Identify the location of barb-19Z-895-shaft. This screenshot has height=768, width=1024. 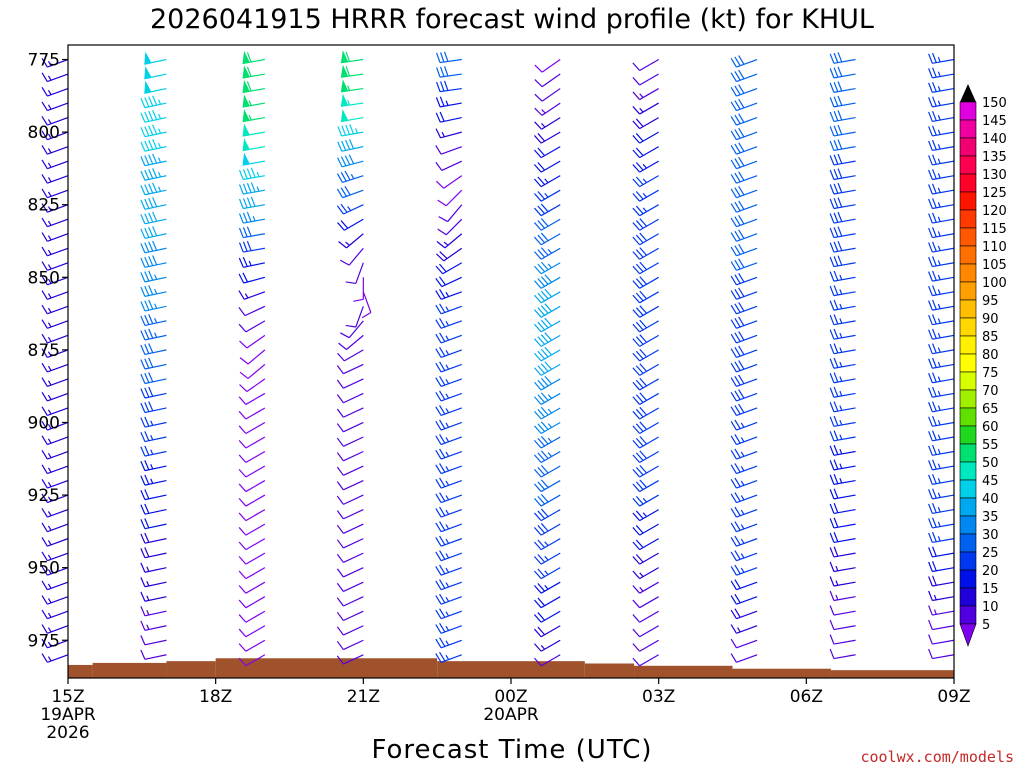
(255, 413).